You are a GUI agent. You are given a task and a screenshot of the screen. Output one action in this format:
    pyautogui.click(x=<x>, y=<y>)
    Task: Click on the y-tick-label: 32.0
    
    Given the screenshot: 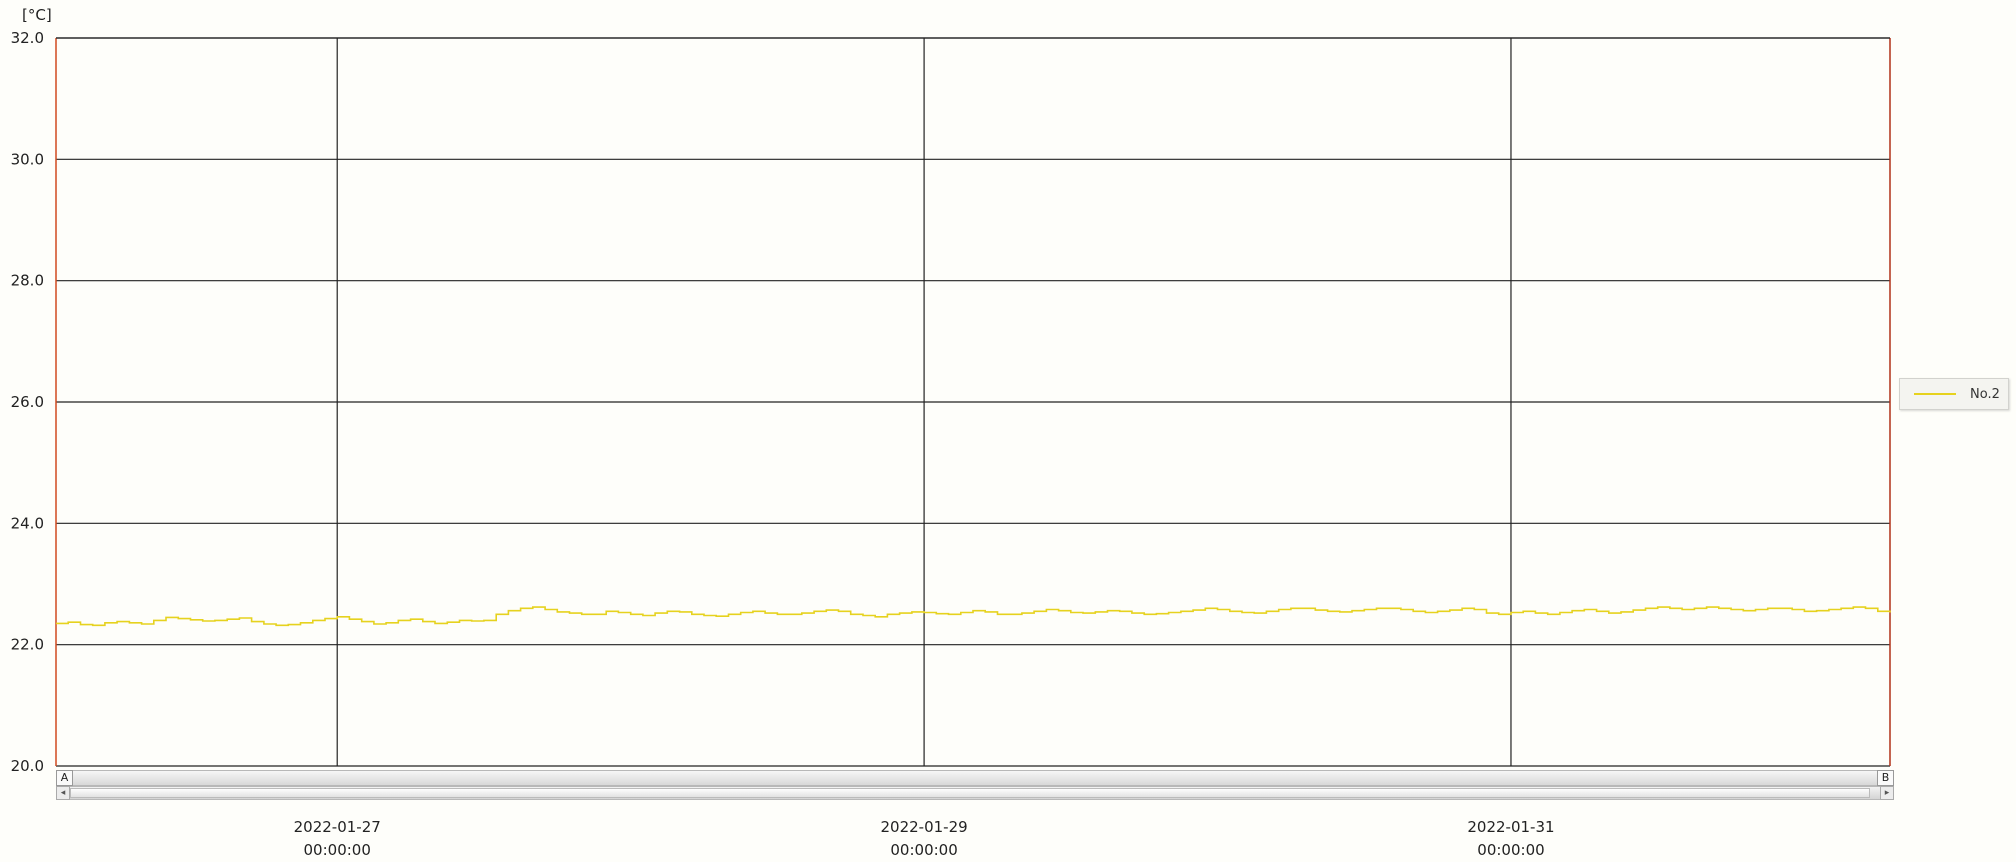 What is the action you would take?
    pyautogui.click(x=27, y=38)
    